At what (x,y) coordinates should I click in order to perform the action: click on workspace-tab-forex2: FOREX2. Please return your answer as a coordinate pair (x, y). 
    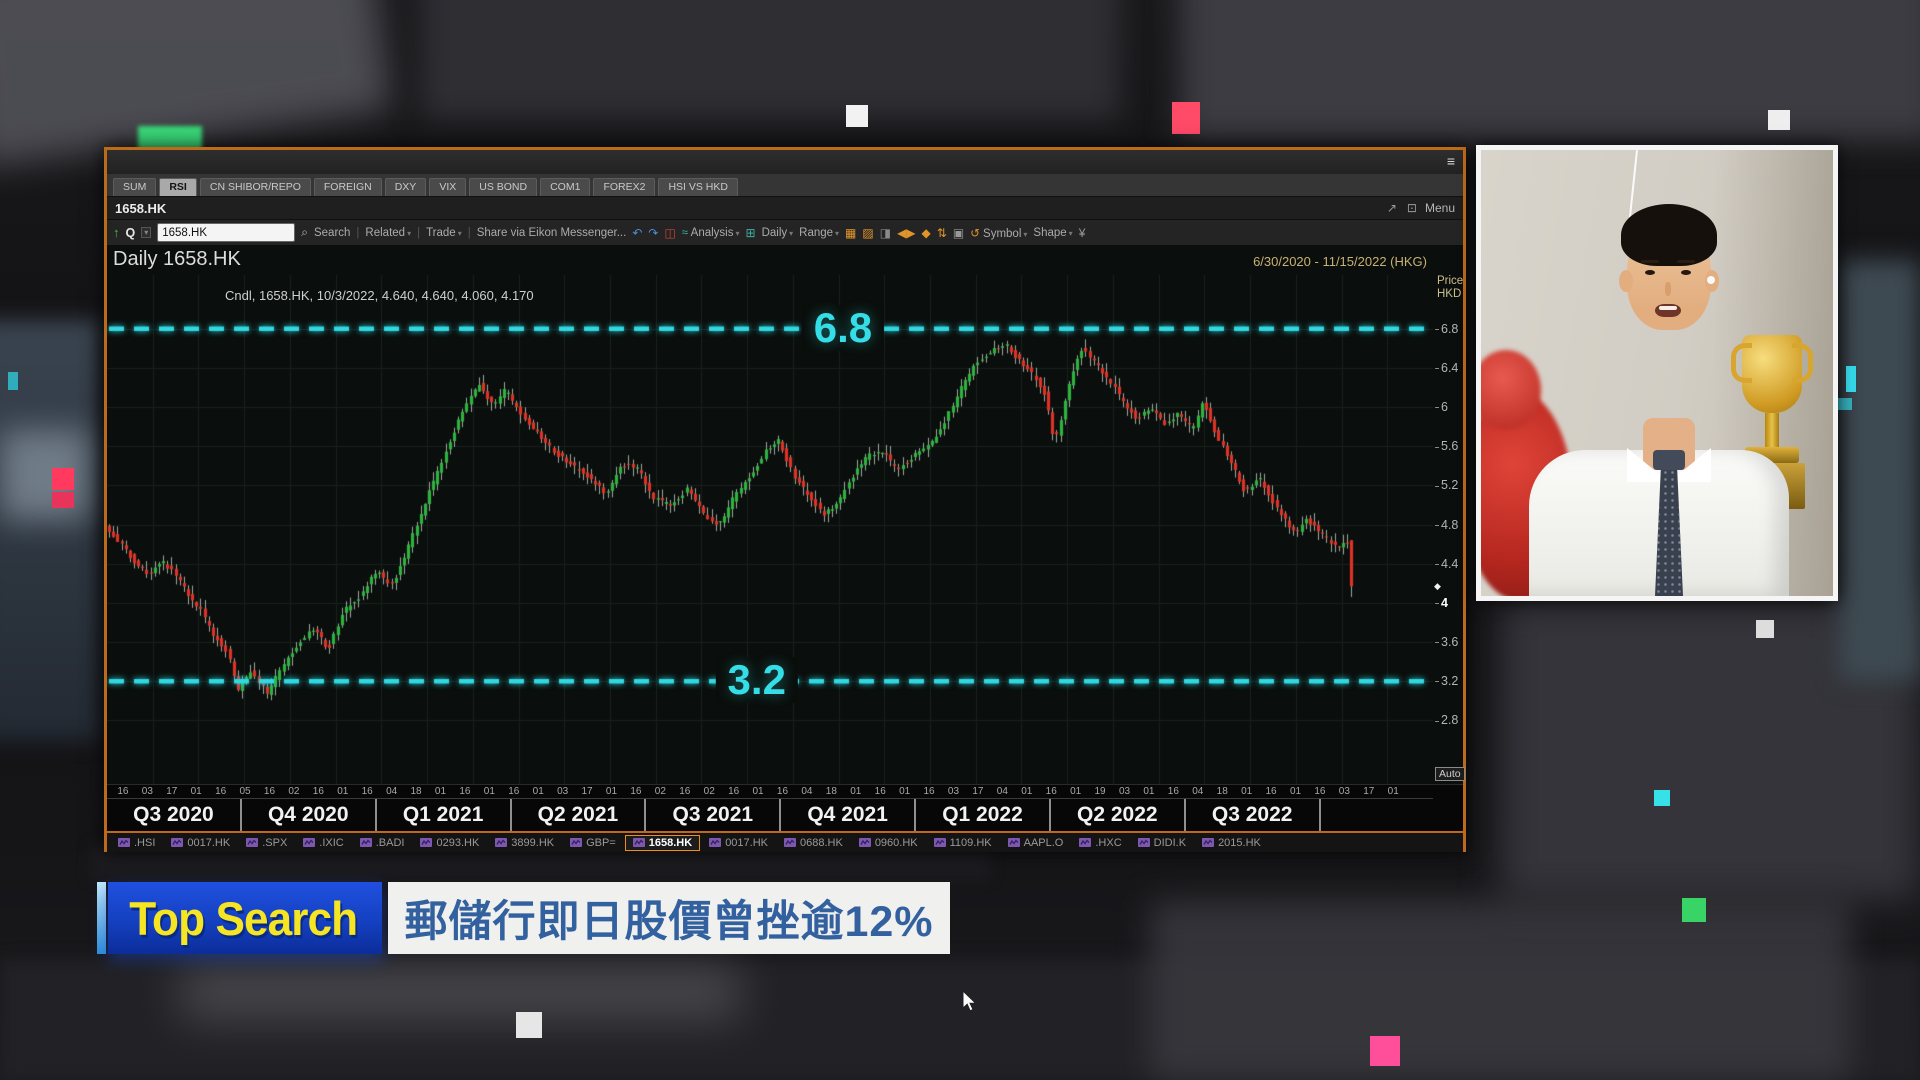
    Looking at the image, I should click on (624, 187).